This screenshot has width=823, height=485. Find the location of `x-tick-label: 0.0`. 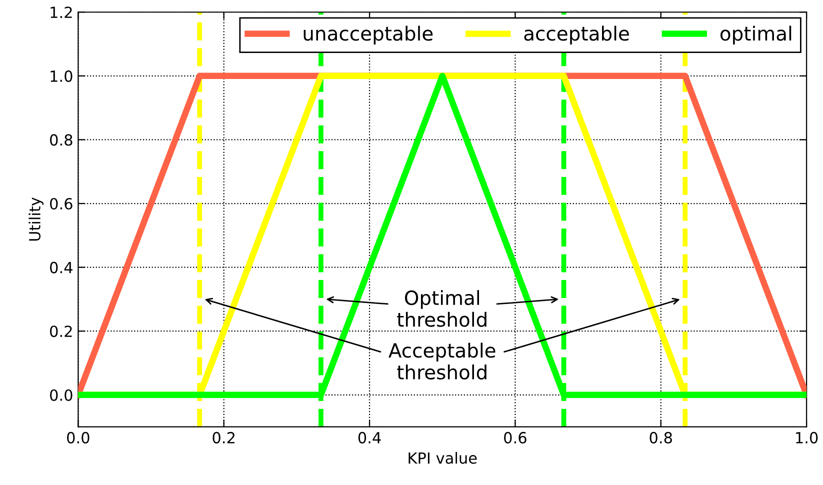

x-tick-label: 0.0 is located at coordinates (78, 438).